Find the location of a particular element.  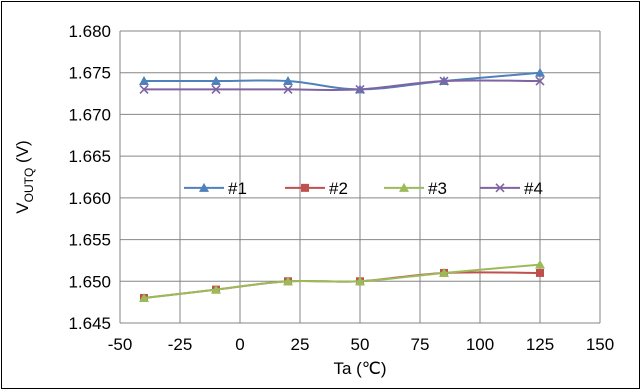

x-tick-label: 150 is located at coordinates (600, 344).